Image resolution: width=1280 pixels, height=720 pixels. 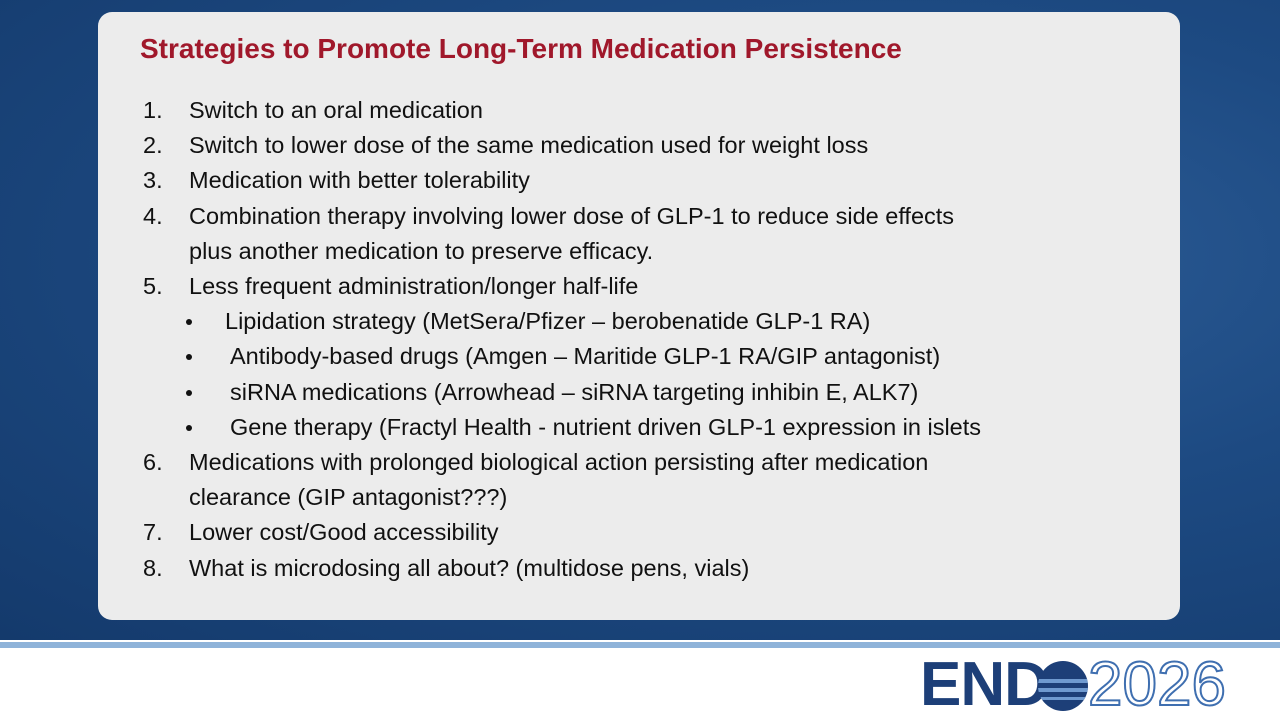 What do you see at coordinates (153, 145) in the screenshot?
I see `item-number: 2.` at bounding box center [153, 145].